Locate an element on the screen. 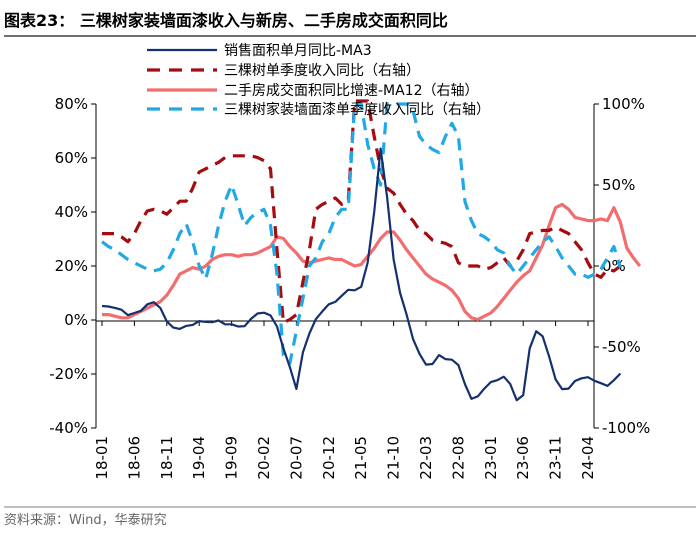  x-tick-label: 23-01 is located at coordinates (491, 458).